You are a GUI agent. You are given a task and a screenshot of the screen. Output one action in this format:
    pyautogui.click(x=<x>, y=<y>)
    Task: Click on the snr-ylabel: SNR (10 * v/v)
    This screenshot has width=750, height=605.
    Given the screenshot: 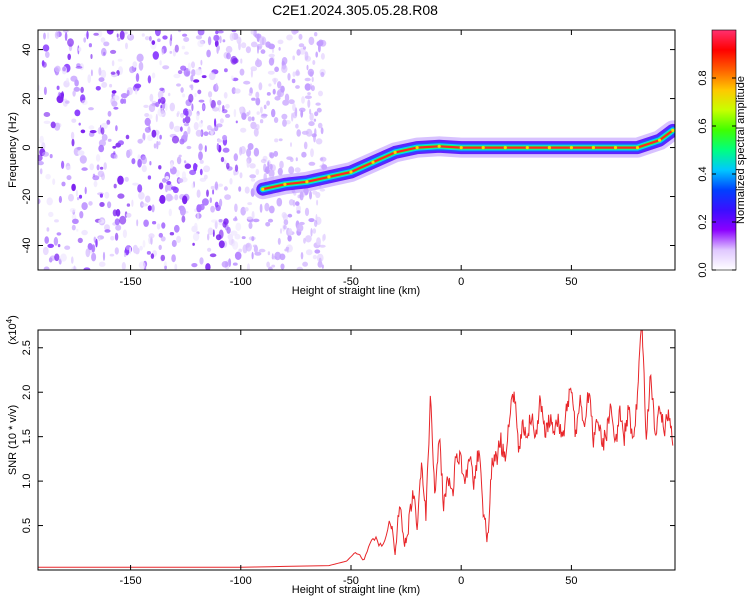 What is the action you would take?
    pyautogui.click(x=13, y=440)
    